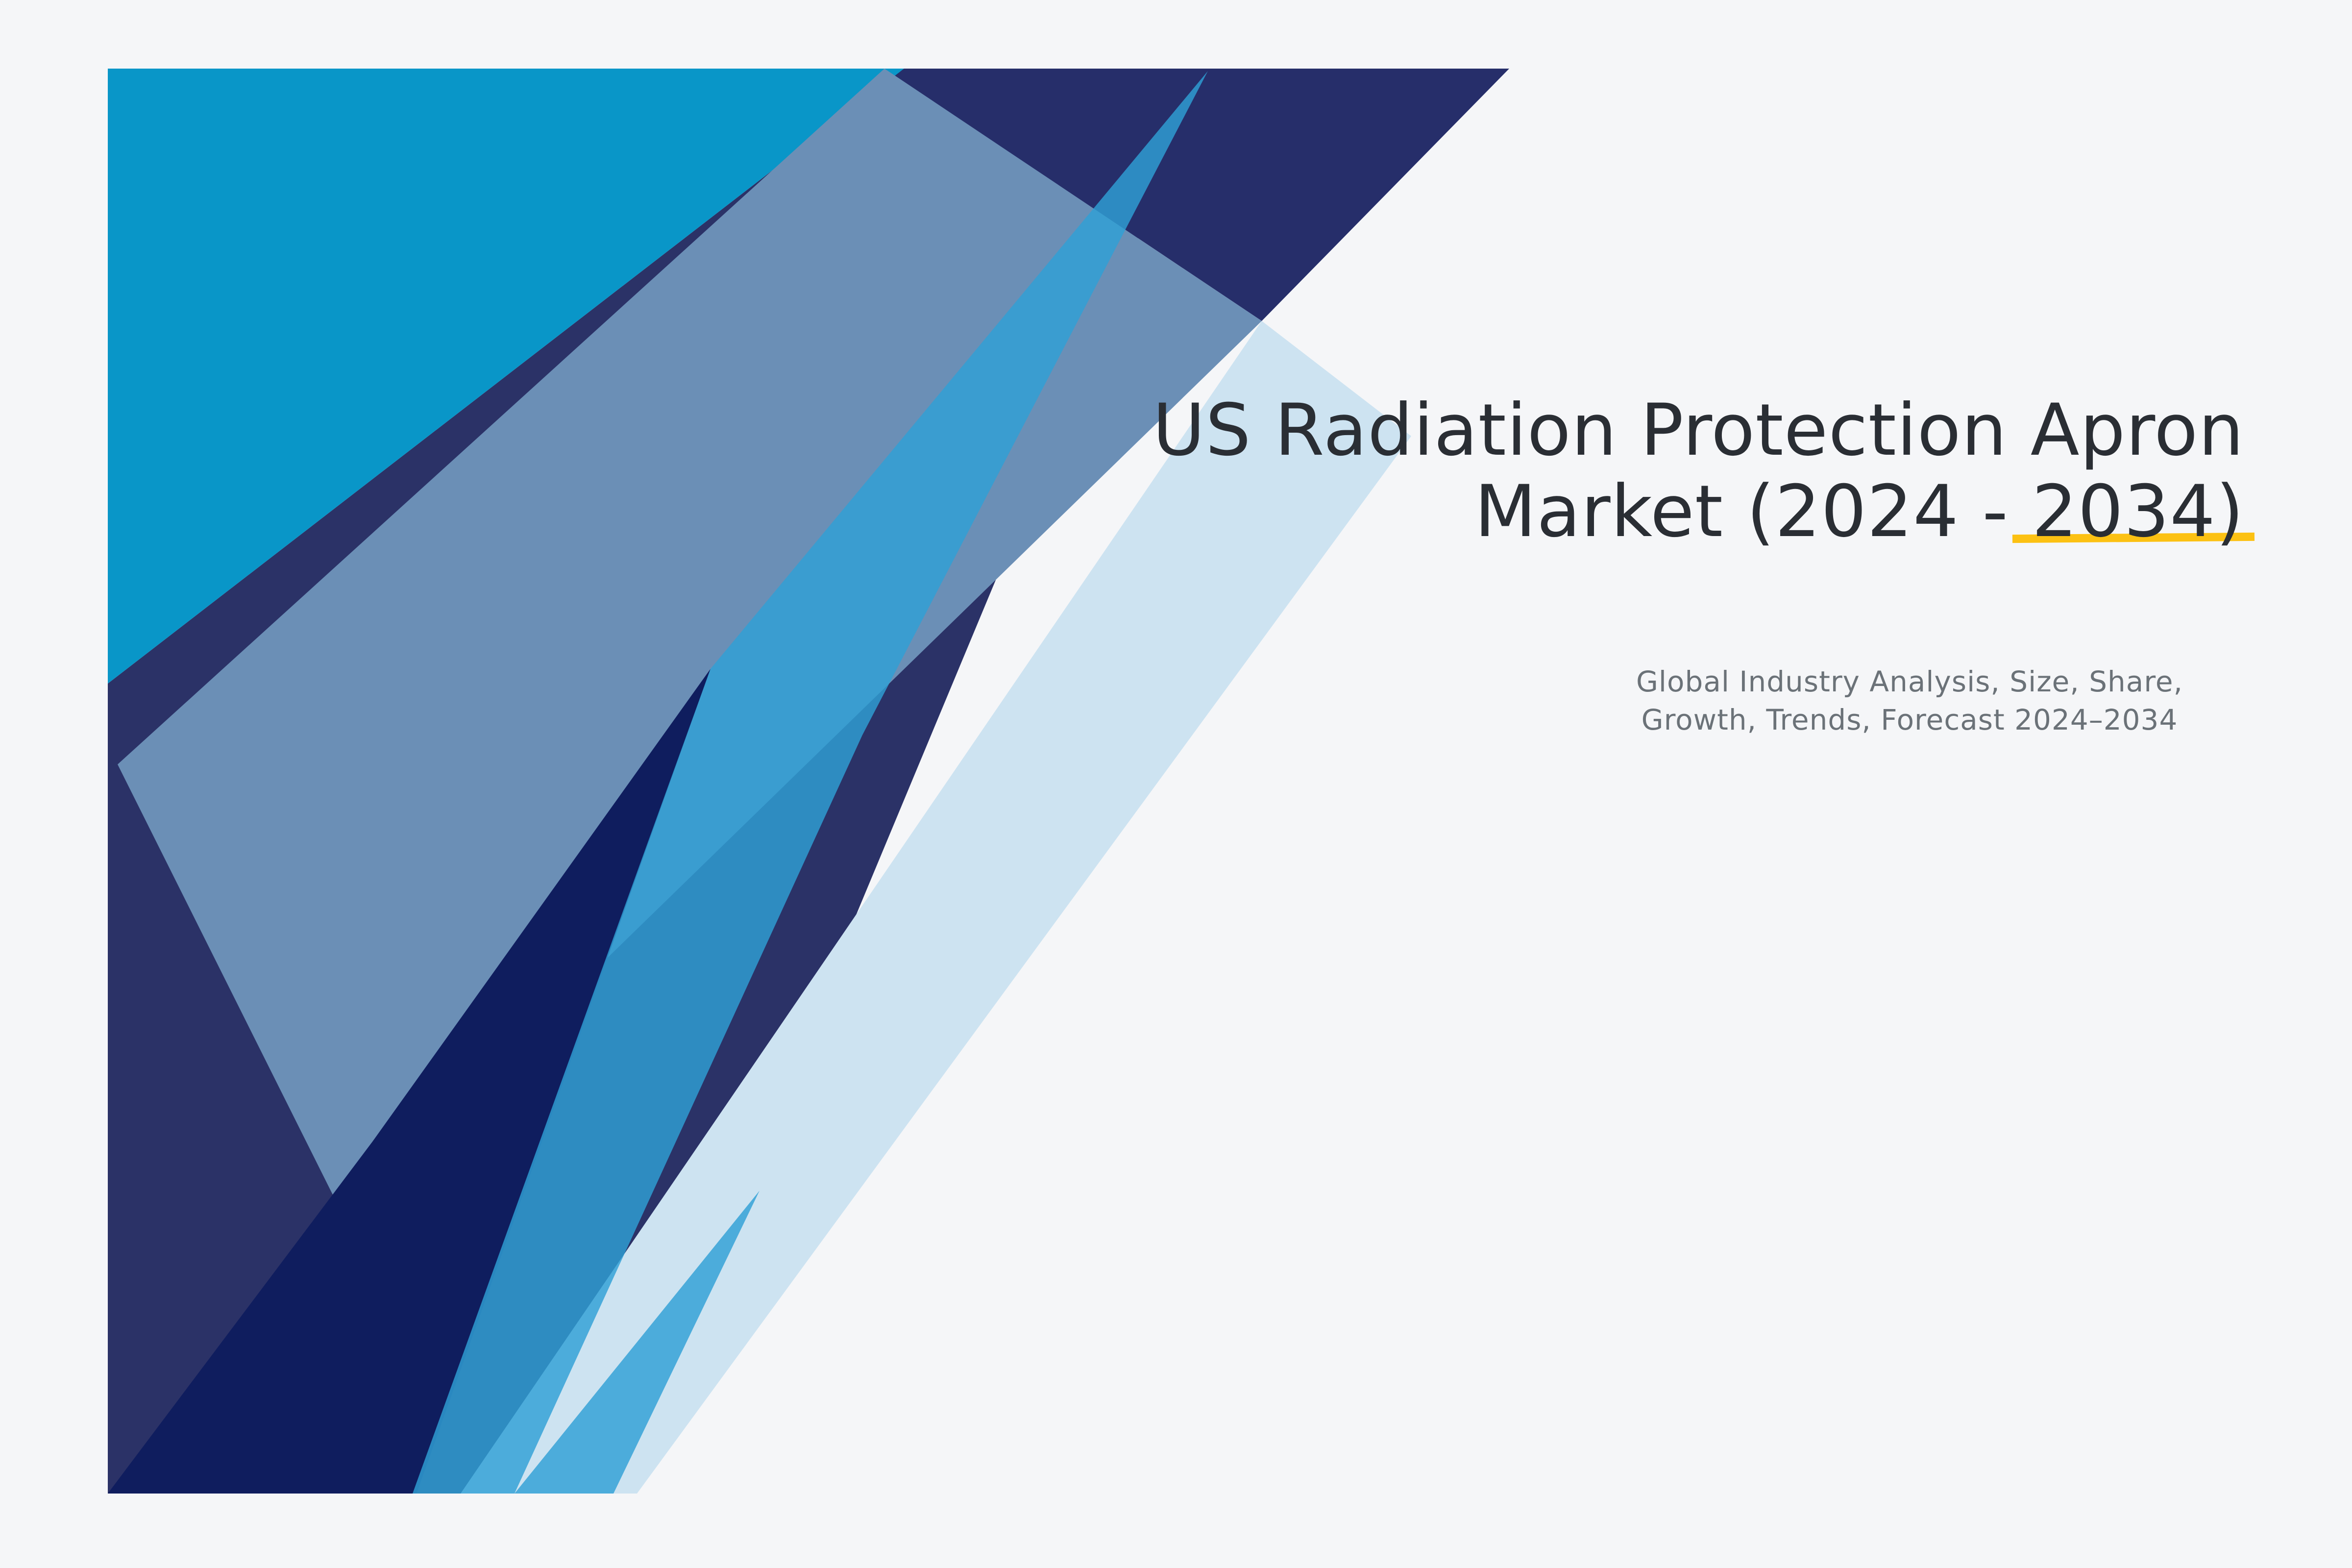 The width and height of the screenshot is (2352, 1568). What do you see at coordinates (409, 1081) in the screenshot?
I see `dark-spike` at bounding box center [409, 1081].